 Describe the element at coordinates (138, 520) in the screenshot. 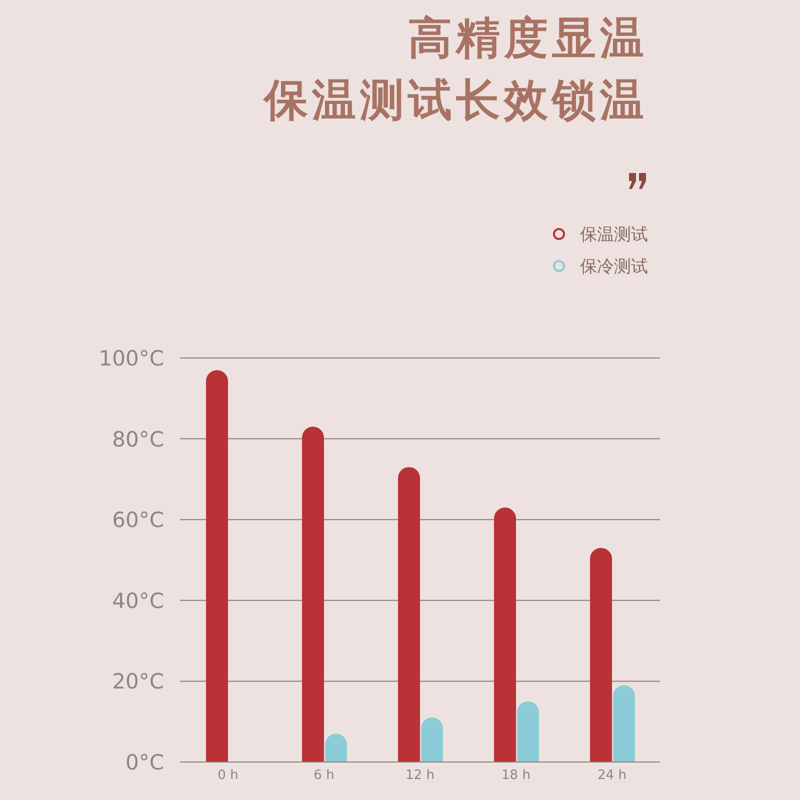

I see `y-tick-label: 60°C` at that location.